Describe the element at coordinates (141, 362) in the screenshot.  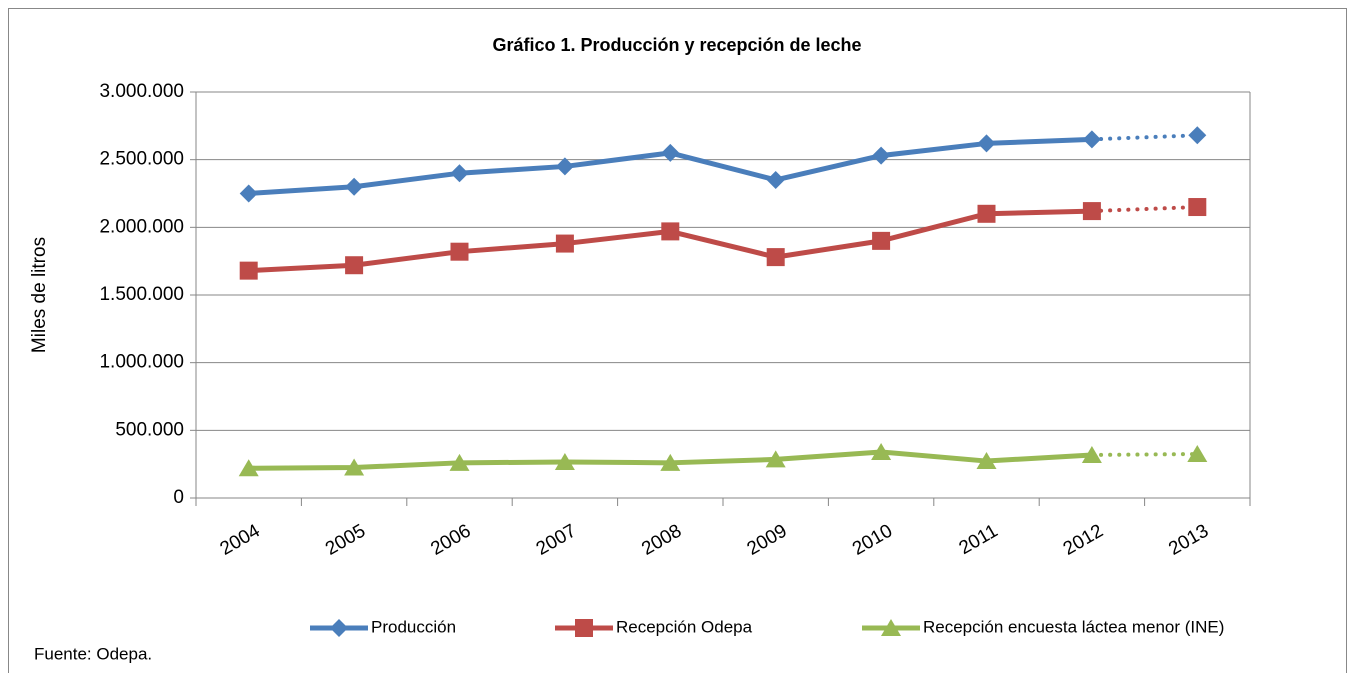
I see `y-tick-label: 1.000.000` at that location.